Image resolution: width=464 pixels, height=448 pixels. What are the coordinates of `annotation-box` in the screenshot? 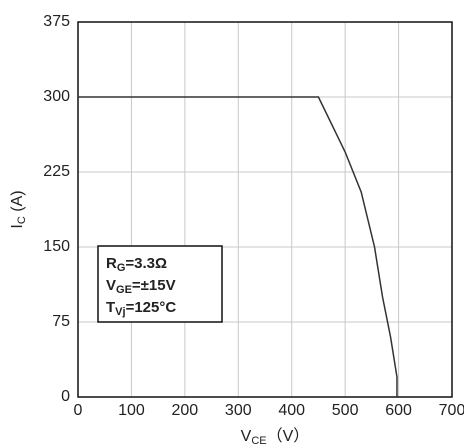 It's located at (160, 284).